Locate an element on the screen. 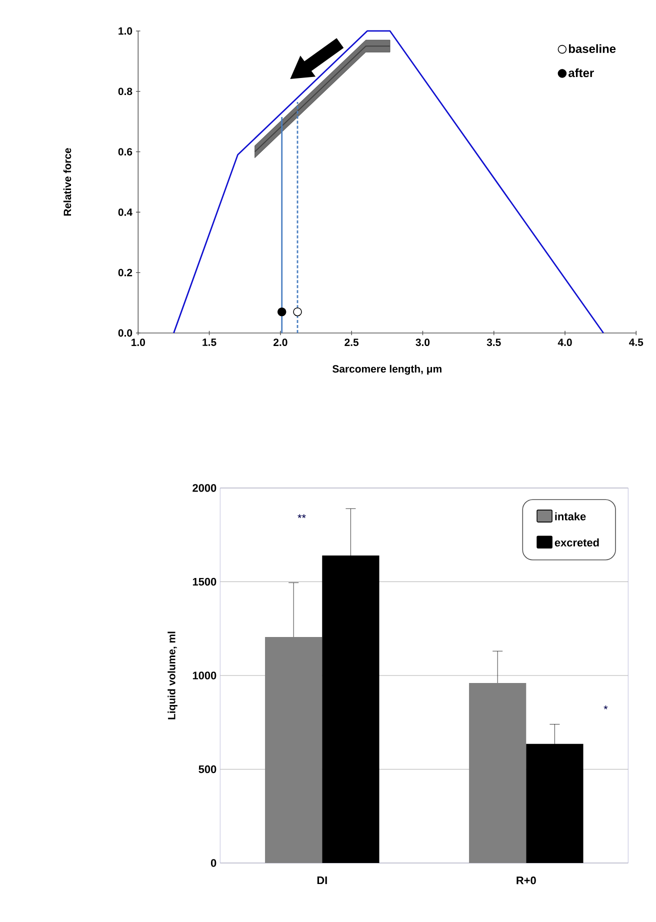 The image size is (656, 922). x-tick-label: 3.5 is located at coordinates (493, 342).